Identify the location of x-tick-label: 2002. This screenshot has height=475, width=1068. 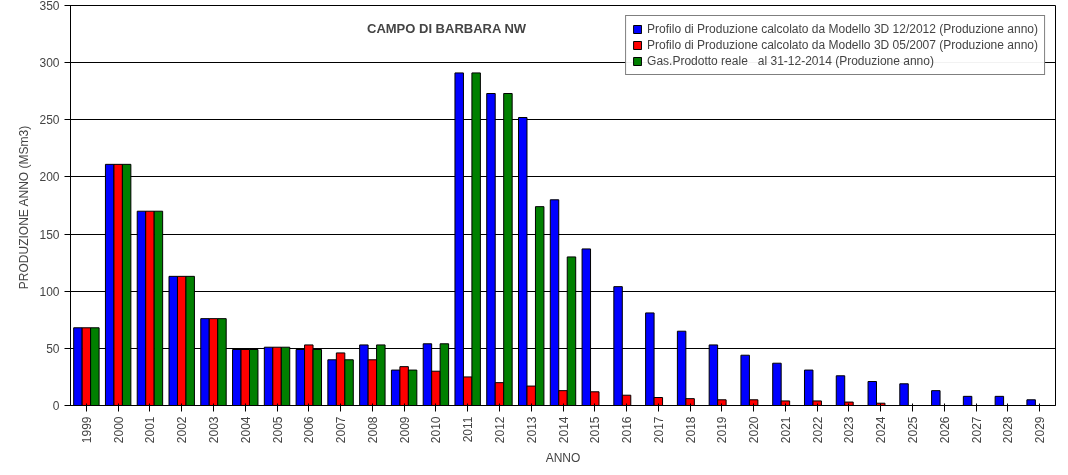
(182, 430).